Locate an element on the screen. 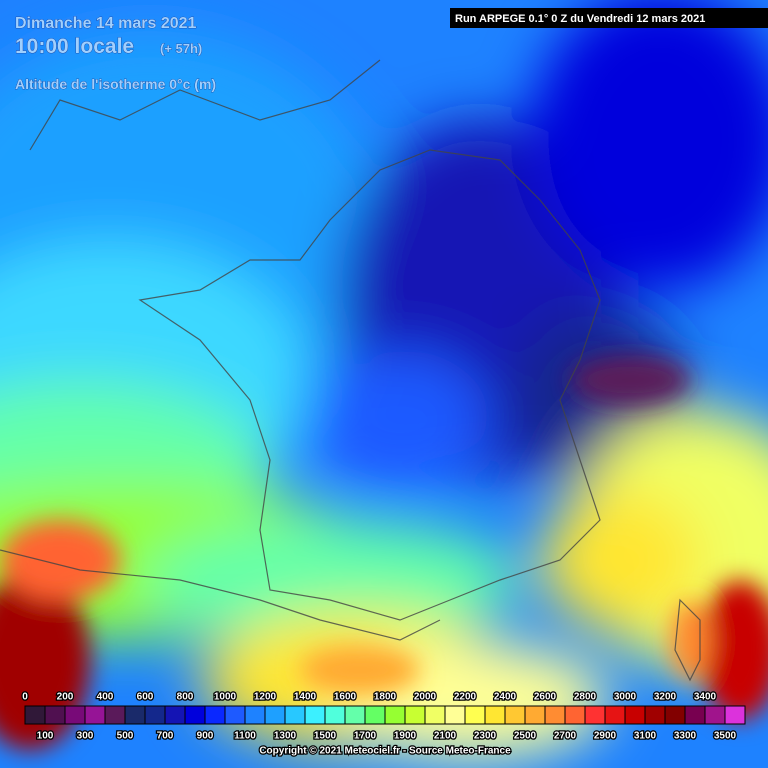  scale-label: 800 is located at coordinates (185, 697).